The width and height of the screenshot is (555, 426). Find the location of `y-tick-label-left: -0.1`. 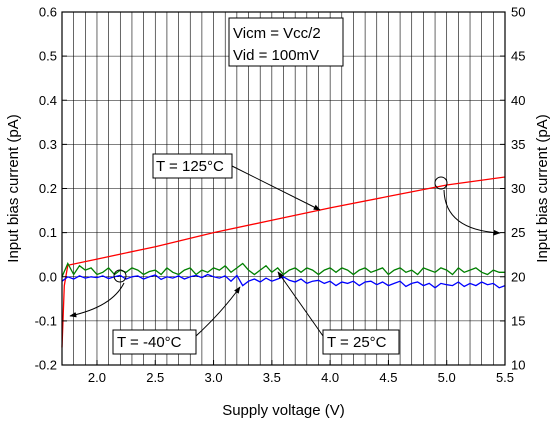

y-tick-label-left: -0.1 is located at coordinates (46, 320).